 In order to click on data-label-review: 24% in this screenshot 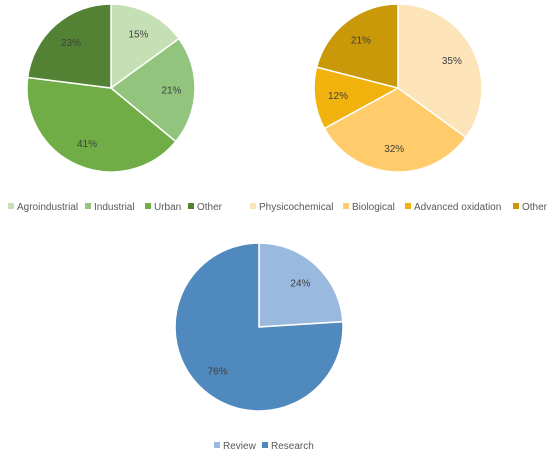, I will do `click(300, 283)`.